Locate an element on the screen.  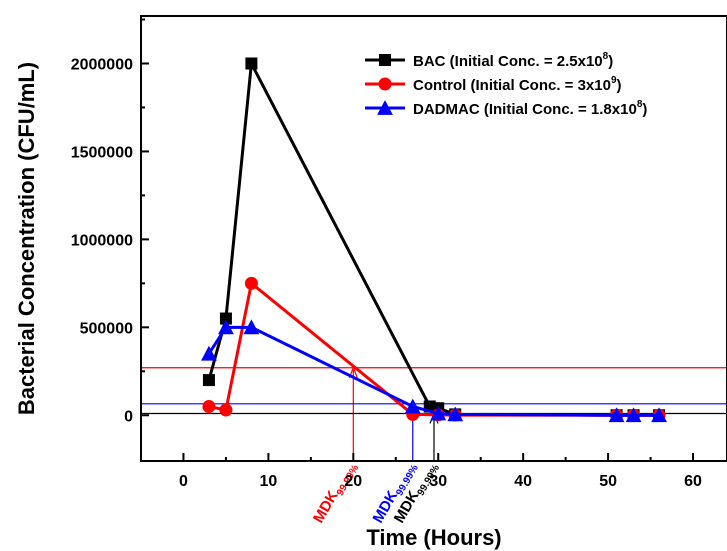
legend-label-exponent: 9 is located at coordinates (614, 80).